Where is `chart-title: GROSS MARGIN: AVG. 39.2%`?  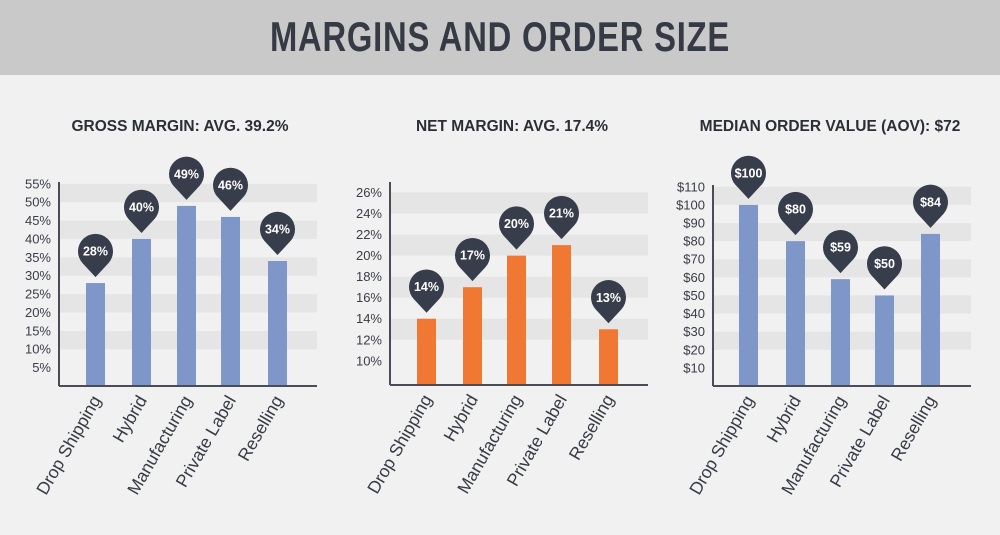 chart-title: GROSS MARGIN: AVG. 39.2% is located at coordinates (179, 126).